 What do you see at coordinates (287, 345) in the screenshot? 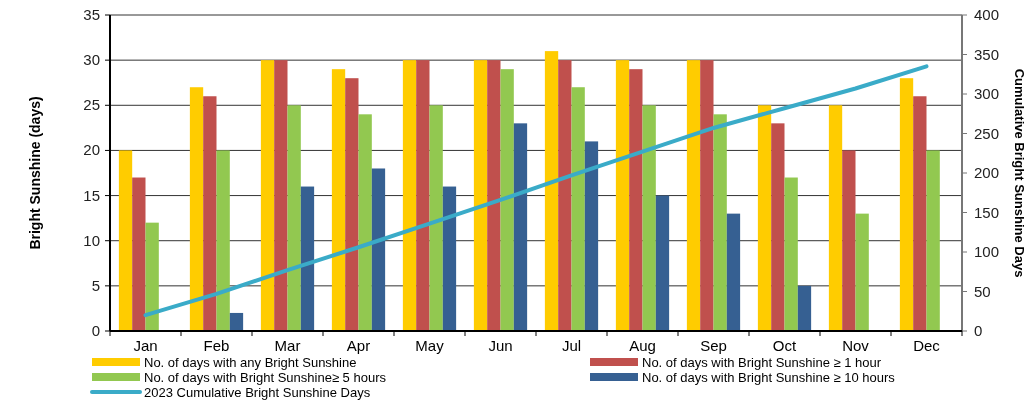
I see `x-tick-label: Mar` at bounding box center [287, 345].